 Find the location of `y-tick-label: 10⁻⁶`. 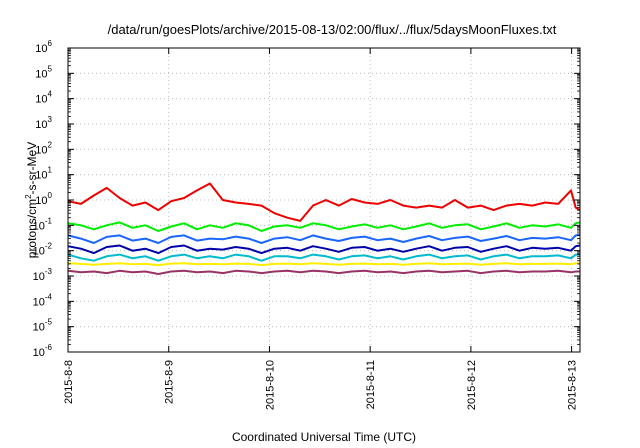

y-tick-label: 10⁻⁶ is located at coordinates (43, 351).